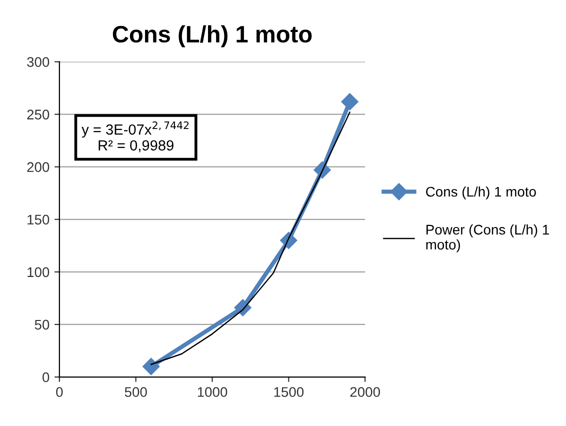 Image resolution: width=566 pixels, height=426 pixels. What do you see at coordinates (135, 392) in the screenshot?
I see `x-tick-label: 500` at bounding box center [135, 392].